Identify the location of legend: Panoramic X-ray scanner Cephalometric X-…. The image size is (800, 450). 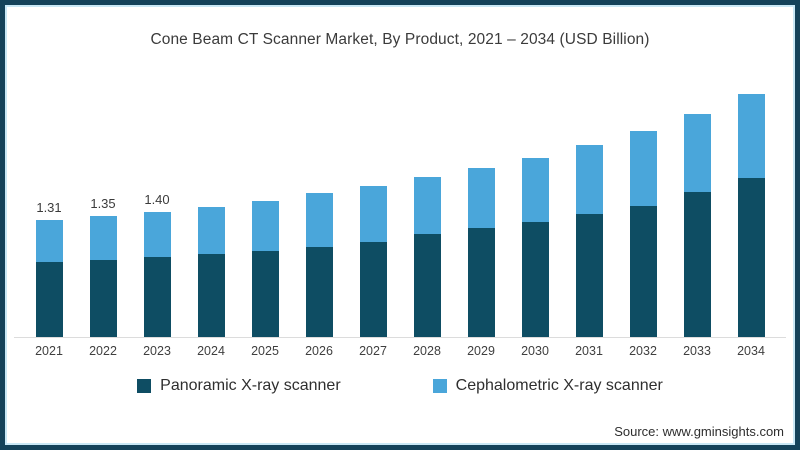
(400, 386).